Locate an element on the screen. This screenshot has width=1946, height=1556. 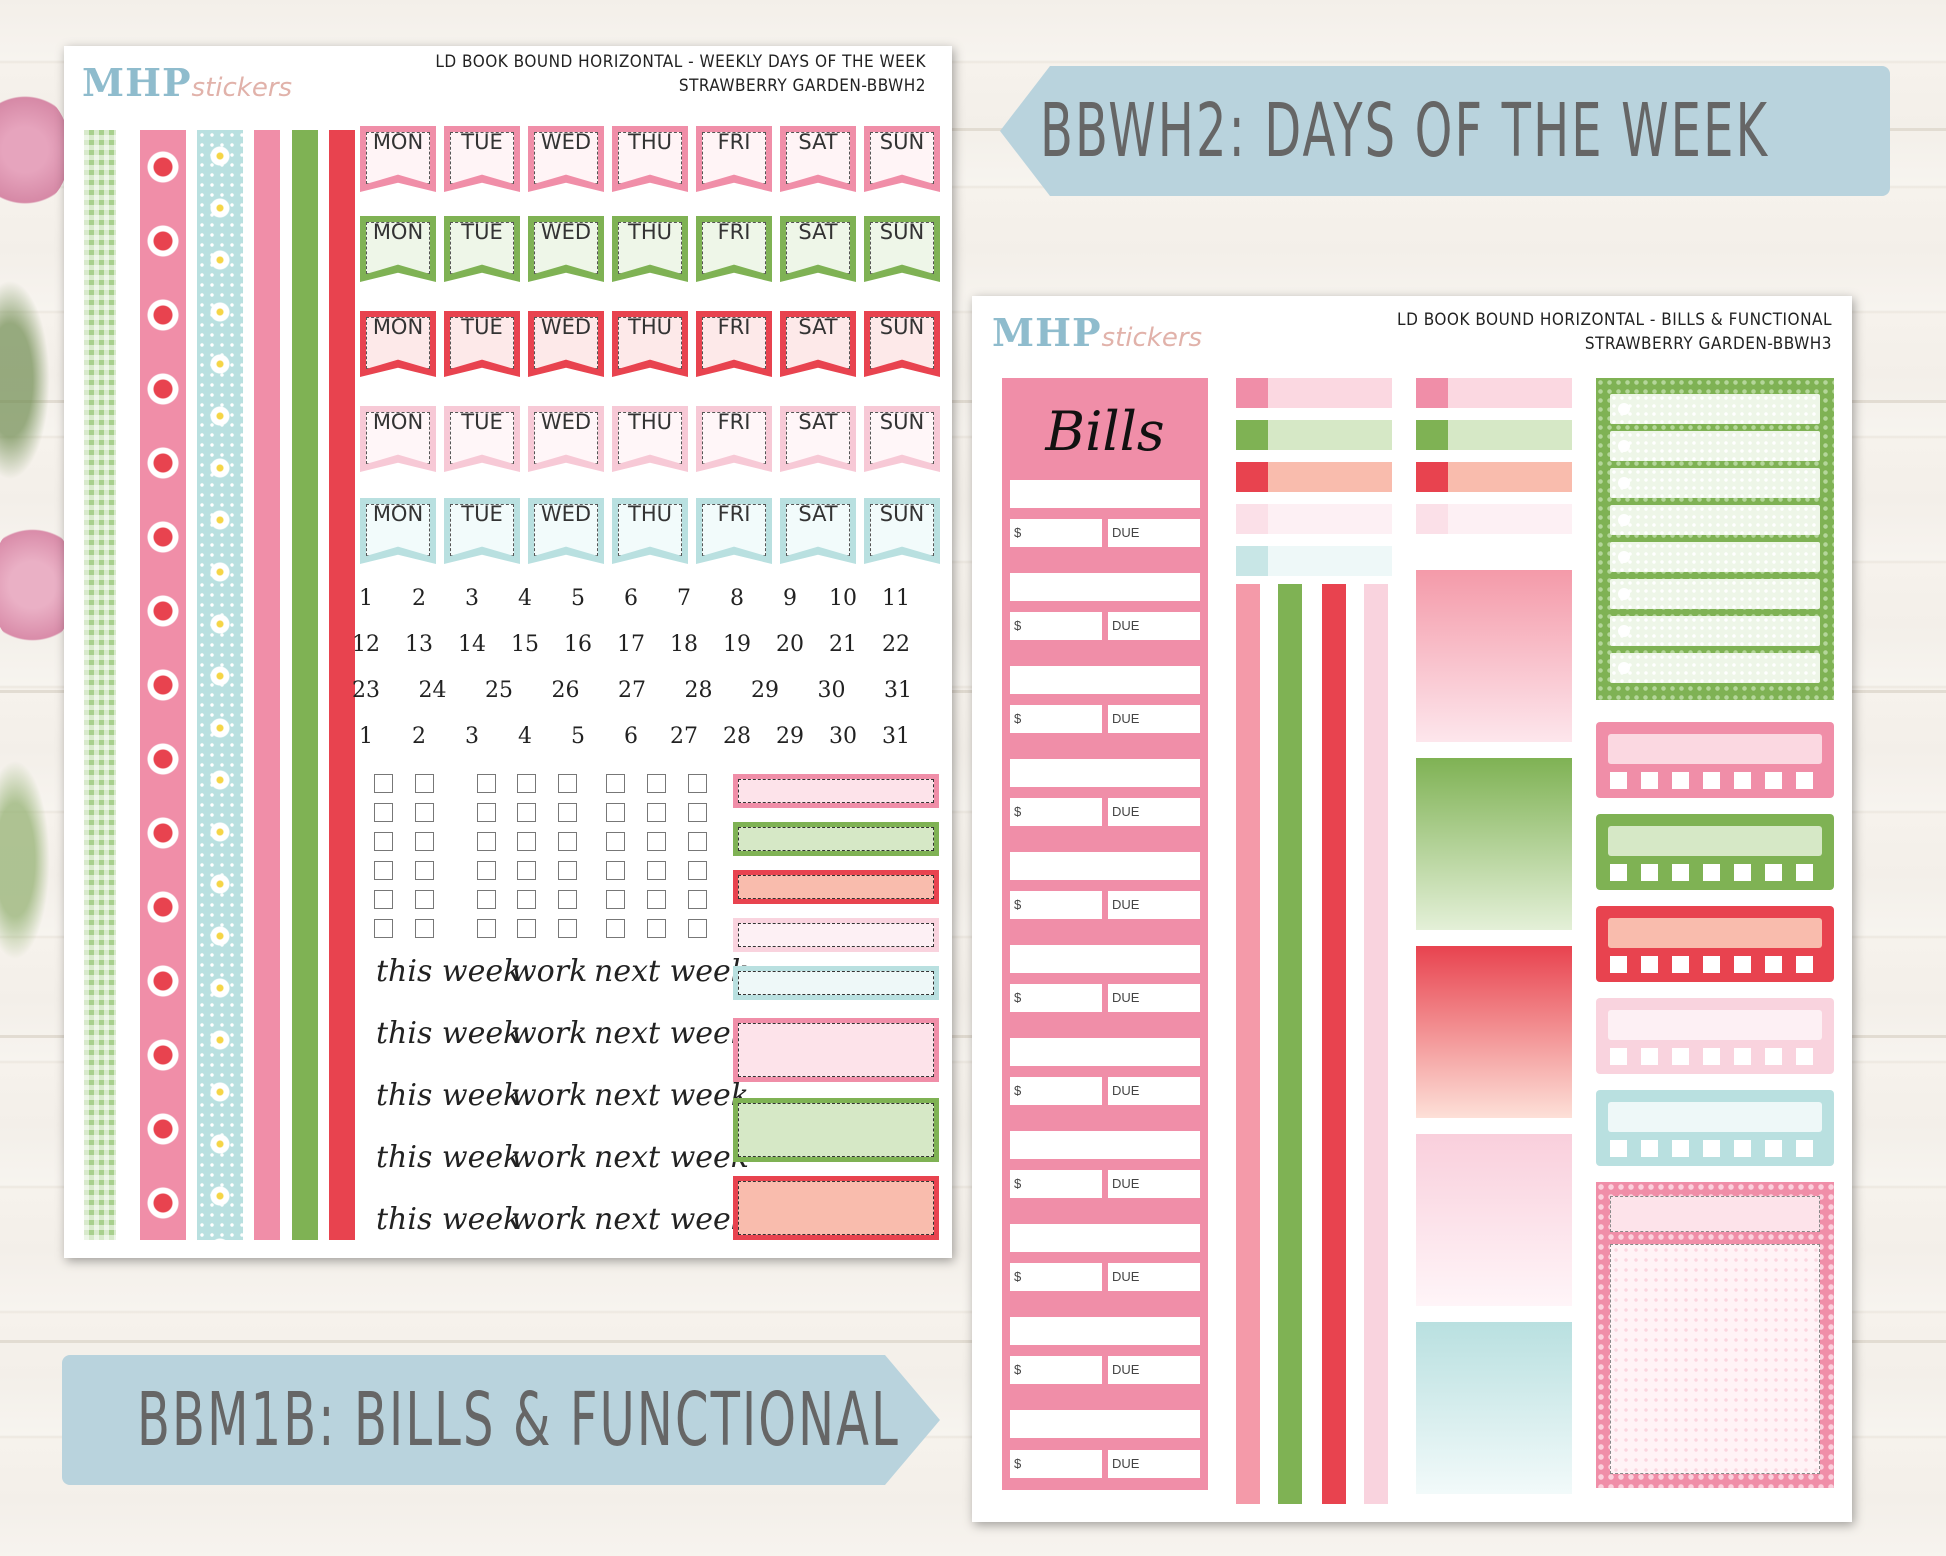
date-number: 15 is located at coordinates (525, 644).